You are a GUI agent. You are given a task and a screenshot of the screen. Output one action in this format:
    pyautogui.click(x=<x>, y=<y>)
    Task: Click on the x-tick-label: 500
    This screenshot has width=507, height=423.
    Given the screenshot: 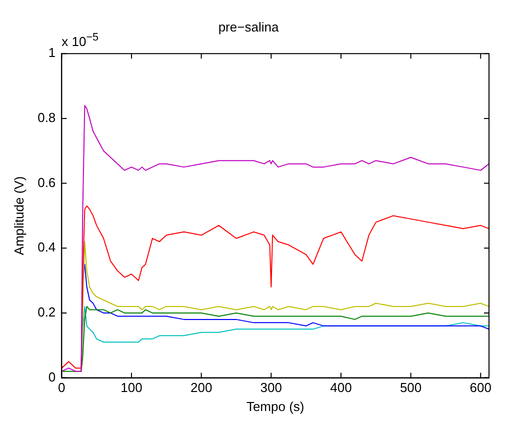 What is the action you would take?
    pyautogui.click(x=411, y=388)
    